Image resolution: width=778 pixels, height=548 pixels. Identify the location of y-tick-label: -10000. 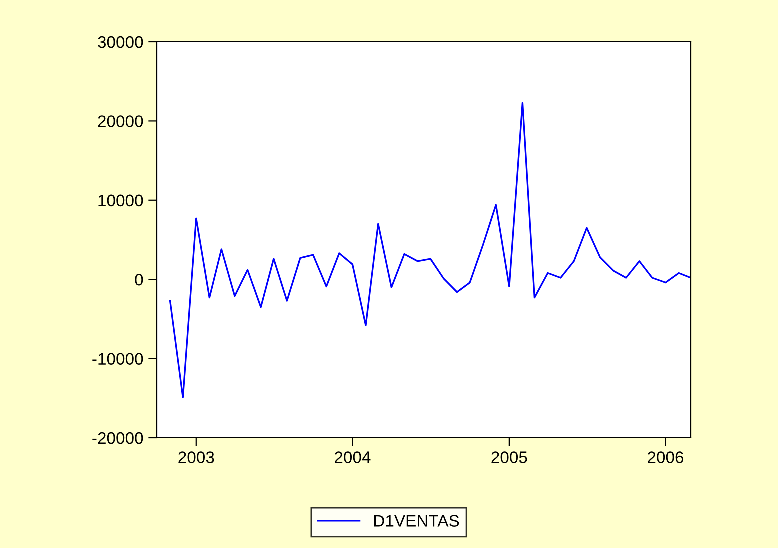
(118, 359).